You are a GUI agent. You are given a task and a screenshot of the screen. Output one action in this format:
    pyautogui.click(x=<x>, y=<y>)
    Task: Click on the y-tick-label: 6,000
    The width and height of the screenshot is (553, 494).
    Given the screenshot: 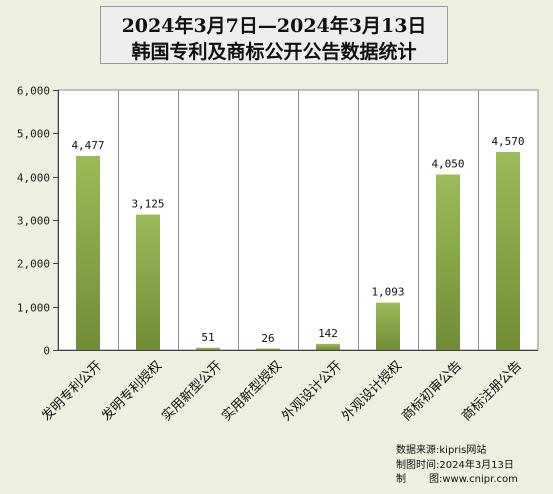 What is the action you would take?
    pyautogui.click(x=33, y=91)
    